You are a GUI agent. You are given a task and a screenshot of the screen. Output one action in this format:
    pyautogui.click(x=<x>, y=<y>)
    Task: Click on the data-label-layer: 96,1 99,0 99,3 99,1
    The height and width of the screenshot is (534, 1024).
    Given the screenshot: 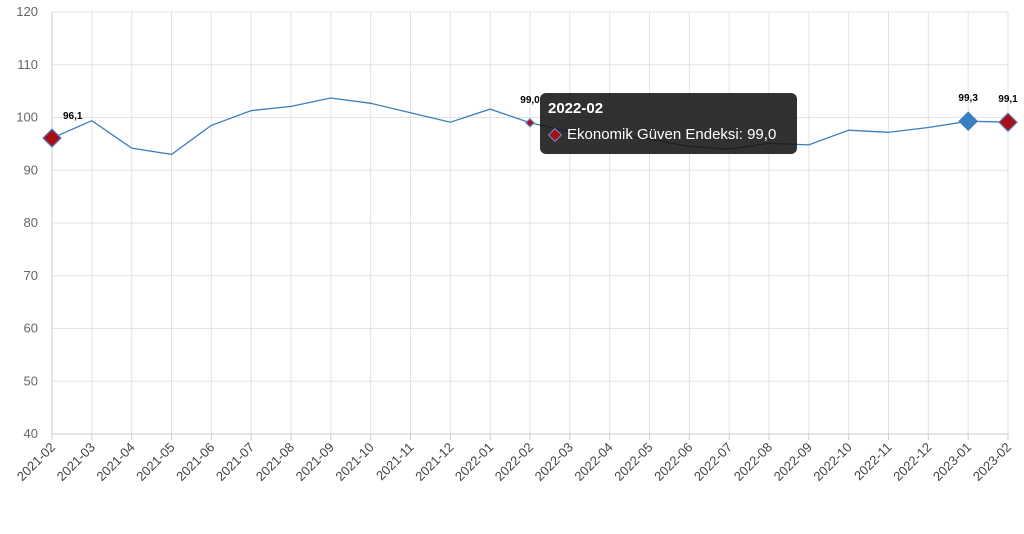 What is the action you would take?
    pyautogui.click(x=540, y=107)
    